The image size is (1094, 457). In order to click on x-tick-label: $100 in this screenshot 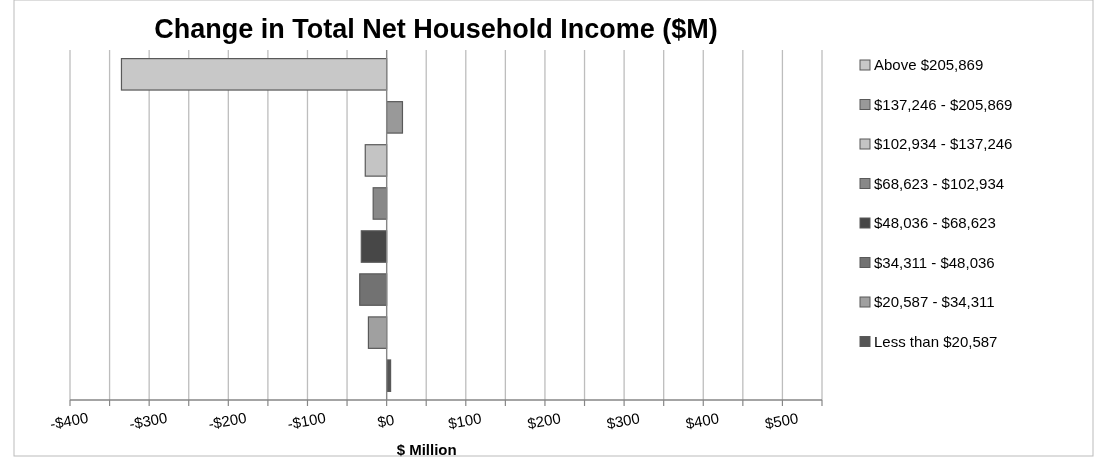, I will do `click(464, 420)`.